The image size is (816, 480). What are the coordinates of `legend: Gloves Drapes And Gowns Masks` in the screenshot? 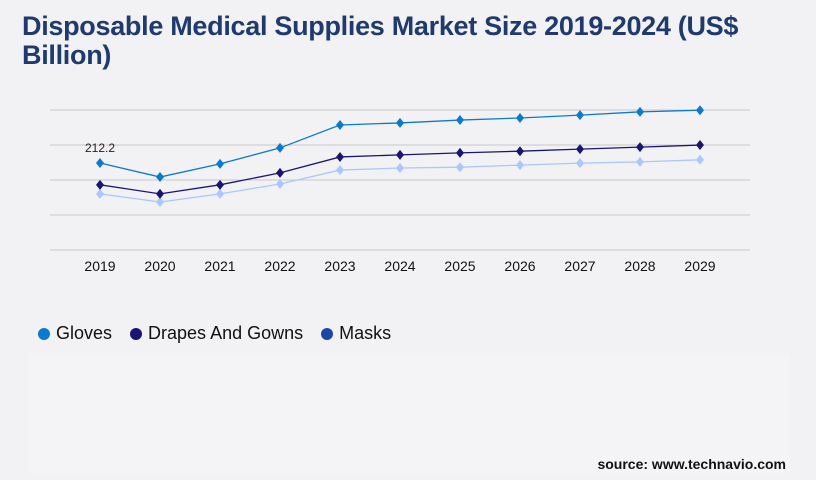 It's located at (214, 333).